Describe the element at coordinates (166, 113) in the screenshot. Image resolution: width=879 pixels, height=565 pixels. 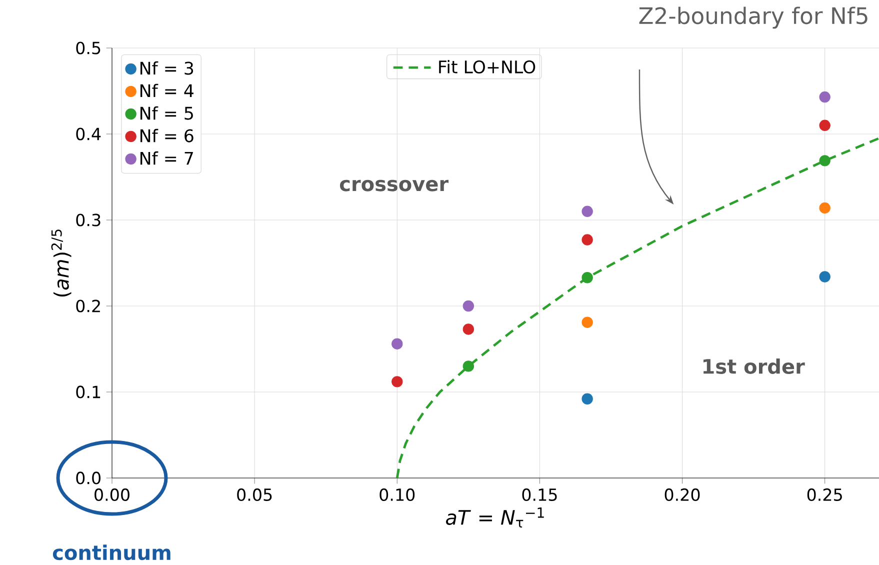
I see `legend-label: Nf = 5` at that location.